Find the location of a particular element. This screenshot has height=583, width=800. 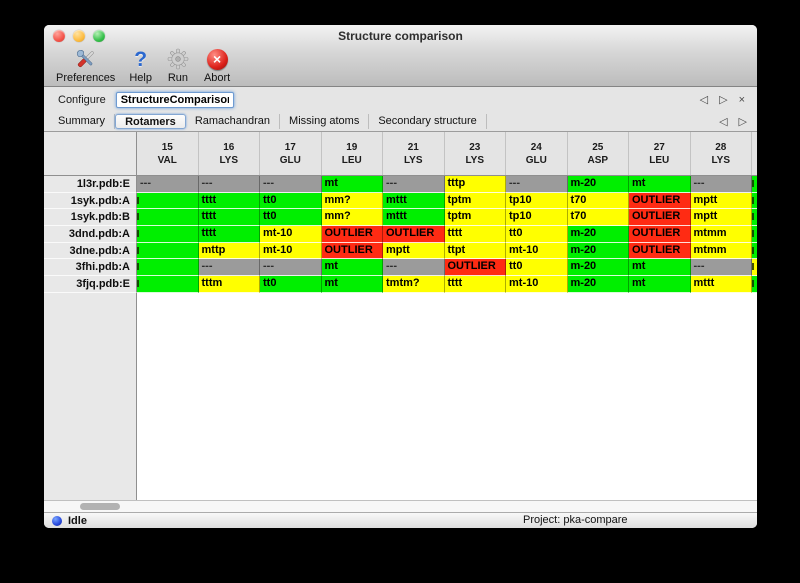

prev-configure-button: ◁ is located at coordinates (704, 100).